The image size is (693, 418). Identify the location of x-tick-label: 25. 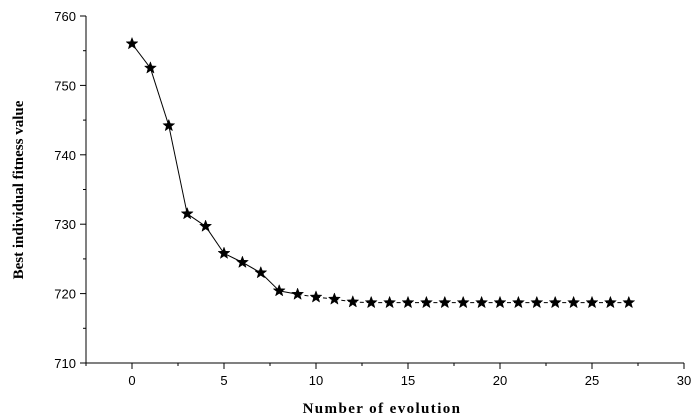
(592, 380).